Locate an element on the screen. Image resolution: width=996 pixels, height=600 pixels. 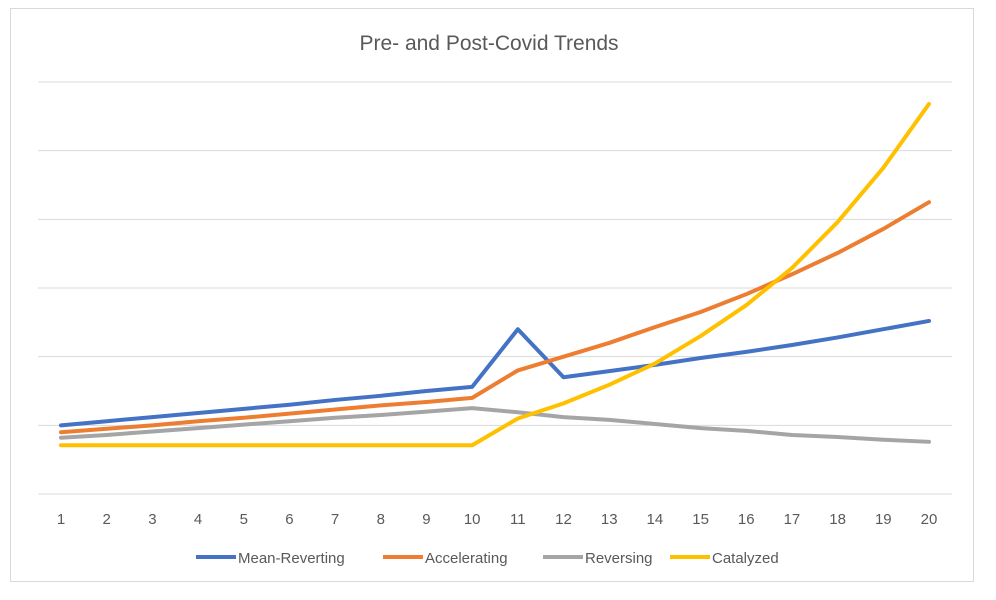
x-tick-label: 6 is located at coordinates (289, 519).